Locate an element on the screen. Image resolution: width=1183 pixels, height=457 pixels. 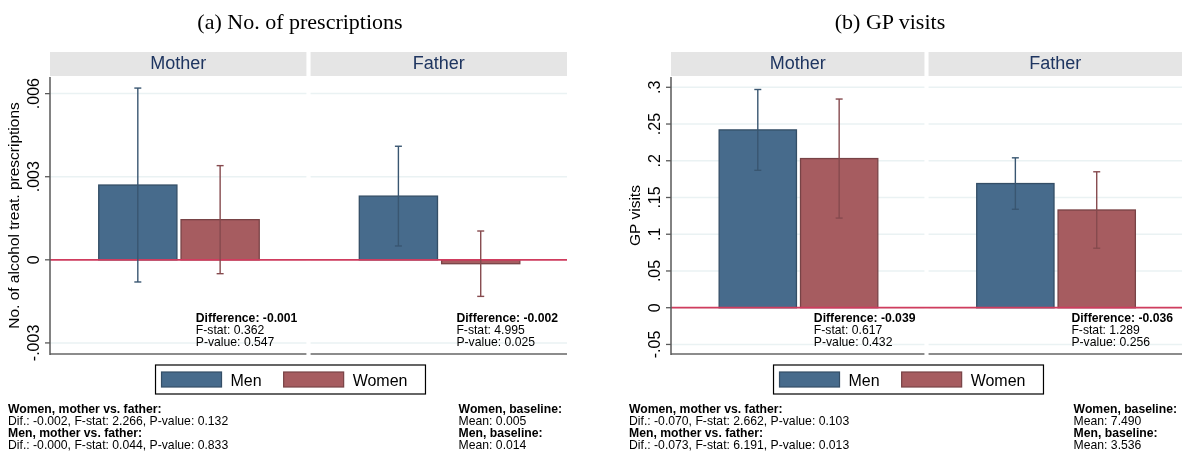
y-tick-label: .2 is located at coordinates (654, 160).